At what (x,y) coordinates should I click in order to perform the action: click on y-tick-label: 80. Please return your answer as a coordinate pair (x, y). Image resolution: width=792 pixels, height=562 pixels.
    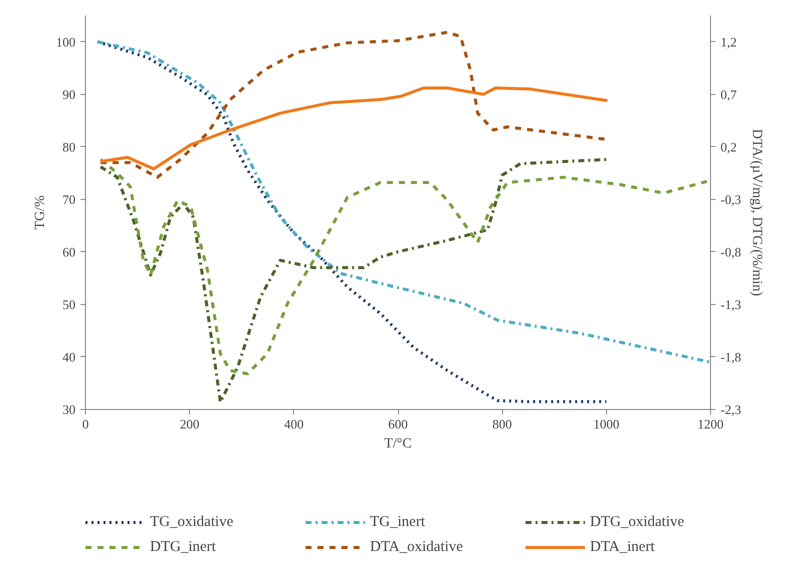
    Looking at the image, I should click on (69, 146).